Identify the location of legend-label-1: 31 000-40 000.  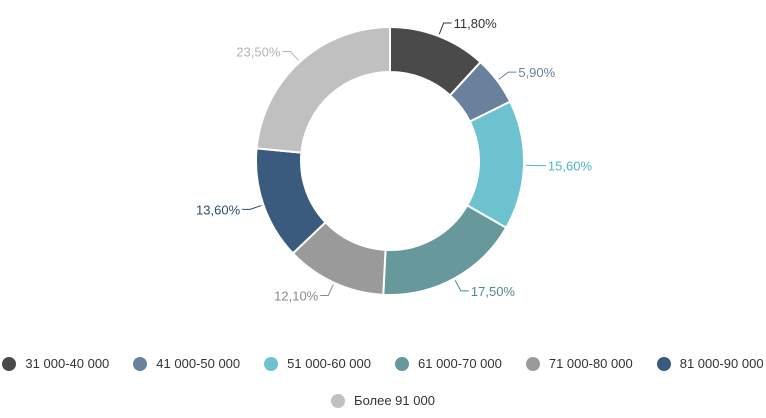
(67, 363).